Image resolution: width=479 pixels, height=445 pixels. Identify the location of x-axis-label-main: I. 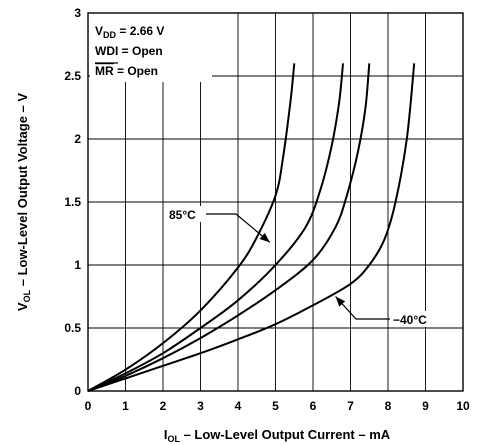
(166, 434).